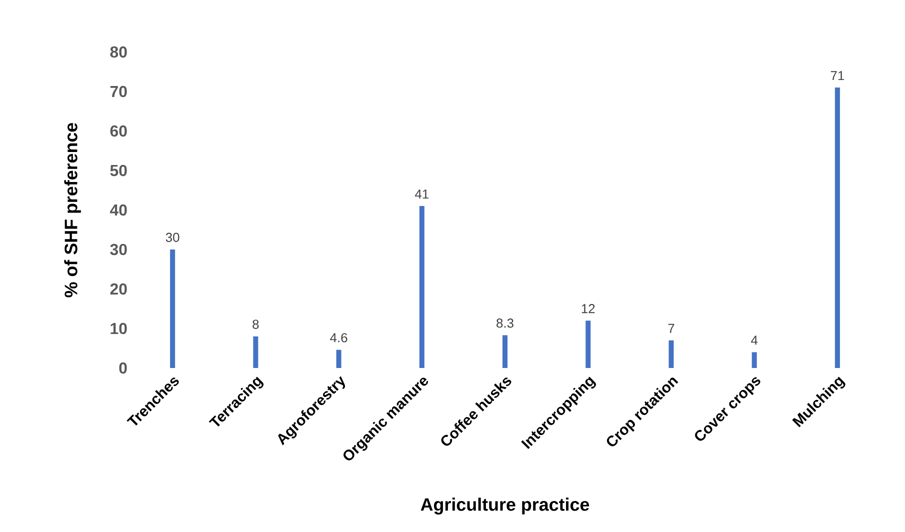 This screenshot has width=905, height=532. Describe the element at coordinates (118, 92) in the screenshot. I see `y-tick-label: 70` at that location.